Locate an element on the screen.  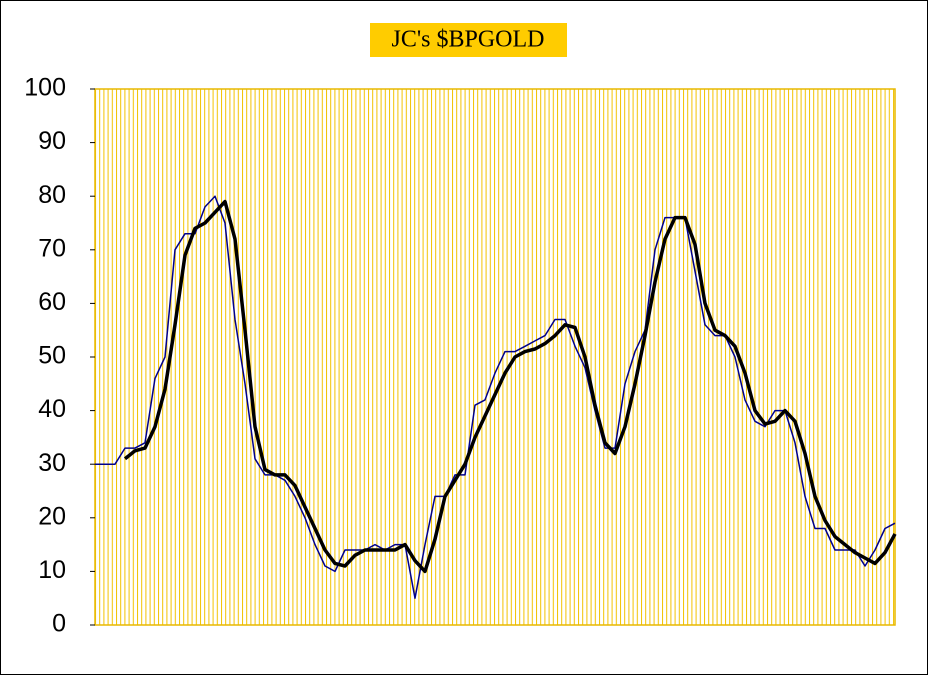
y-tick-label: 20 is located at coordinates (52, 516).